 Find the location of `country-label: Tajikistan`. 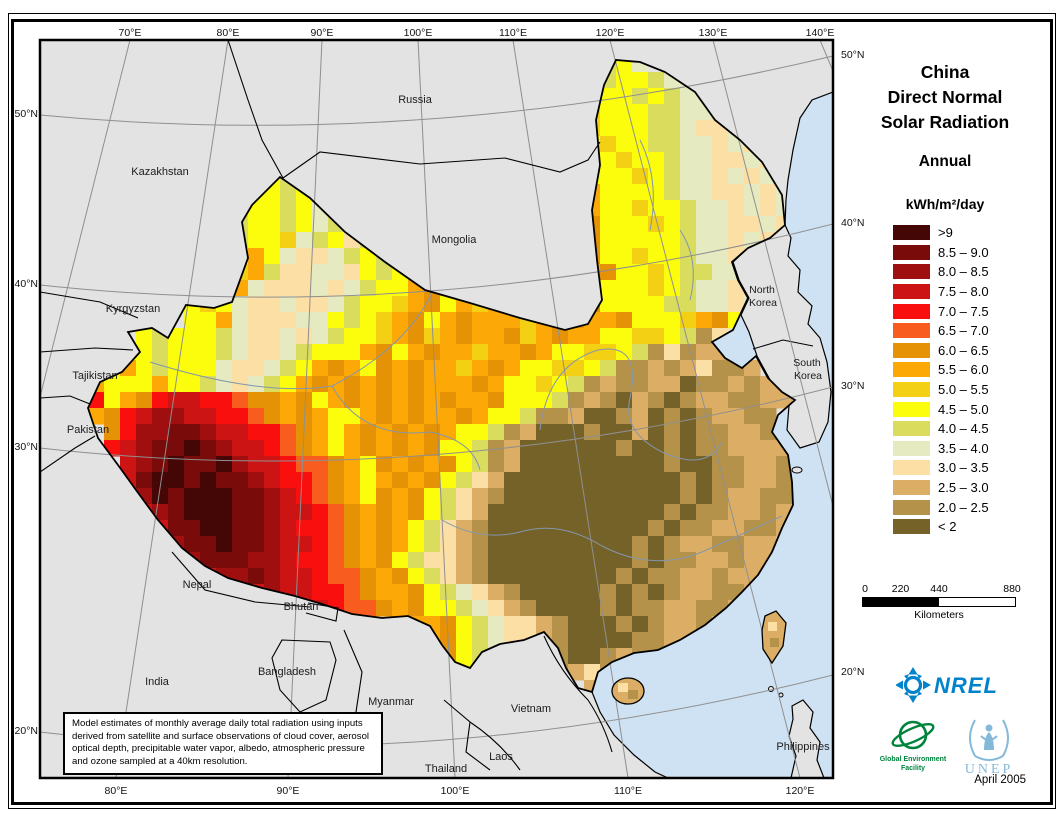

country-label: Tajikistan is located at coordinates (94, 376).